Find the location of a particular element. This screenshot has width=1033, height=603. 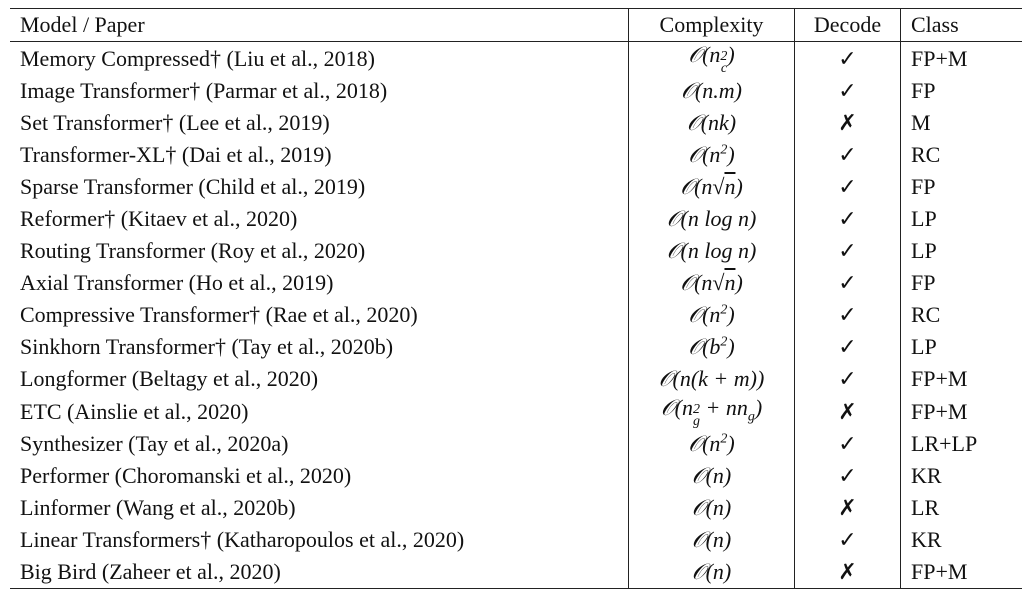

math-text: 𝒪(n(k + m)) is located at coordinates (711, 378).